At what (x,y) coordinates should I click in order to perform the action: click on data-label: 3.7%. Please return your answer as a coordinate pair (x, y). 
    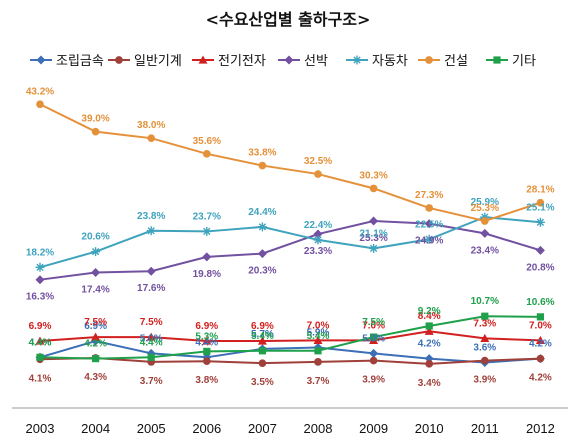
    Looking at the image, I should click on (318, 381).